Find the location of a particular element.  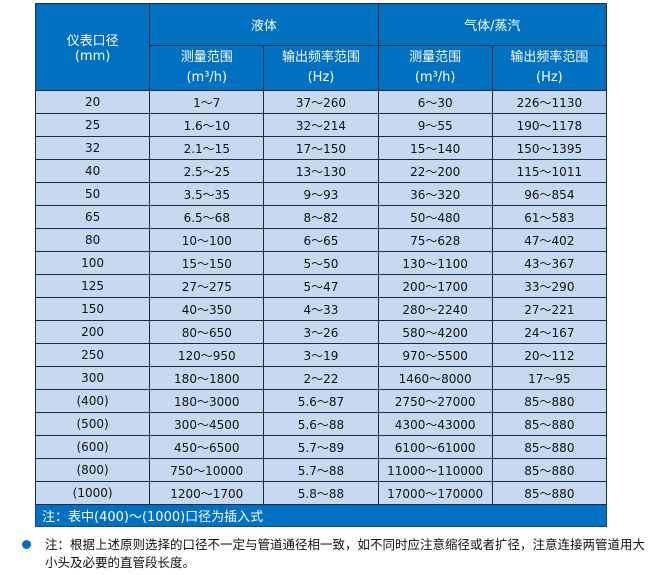

table-cell: 5.6～87 is located at coordinates (321, 401).